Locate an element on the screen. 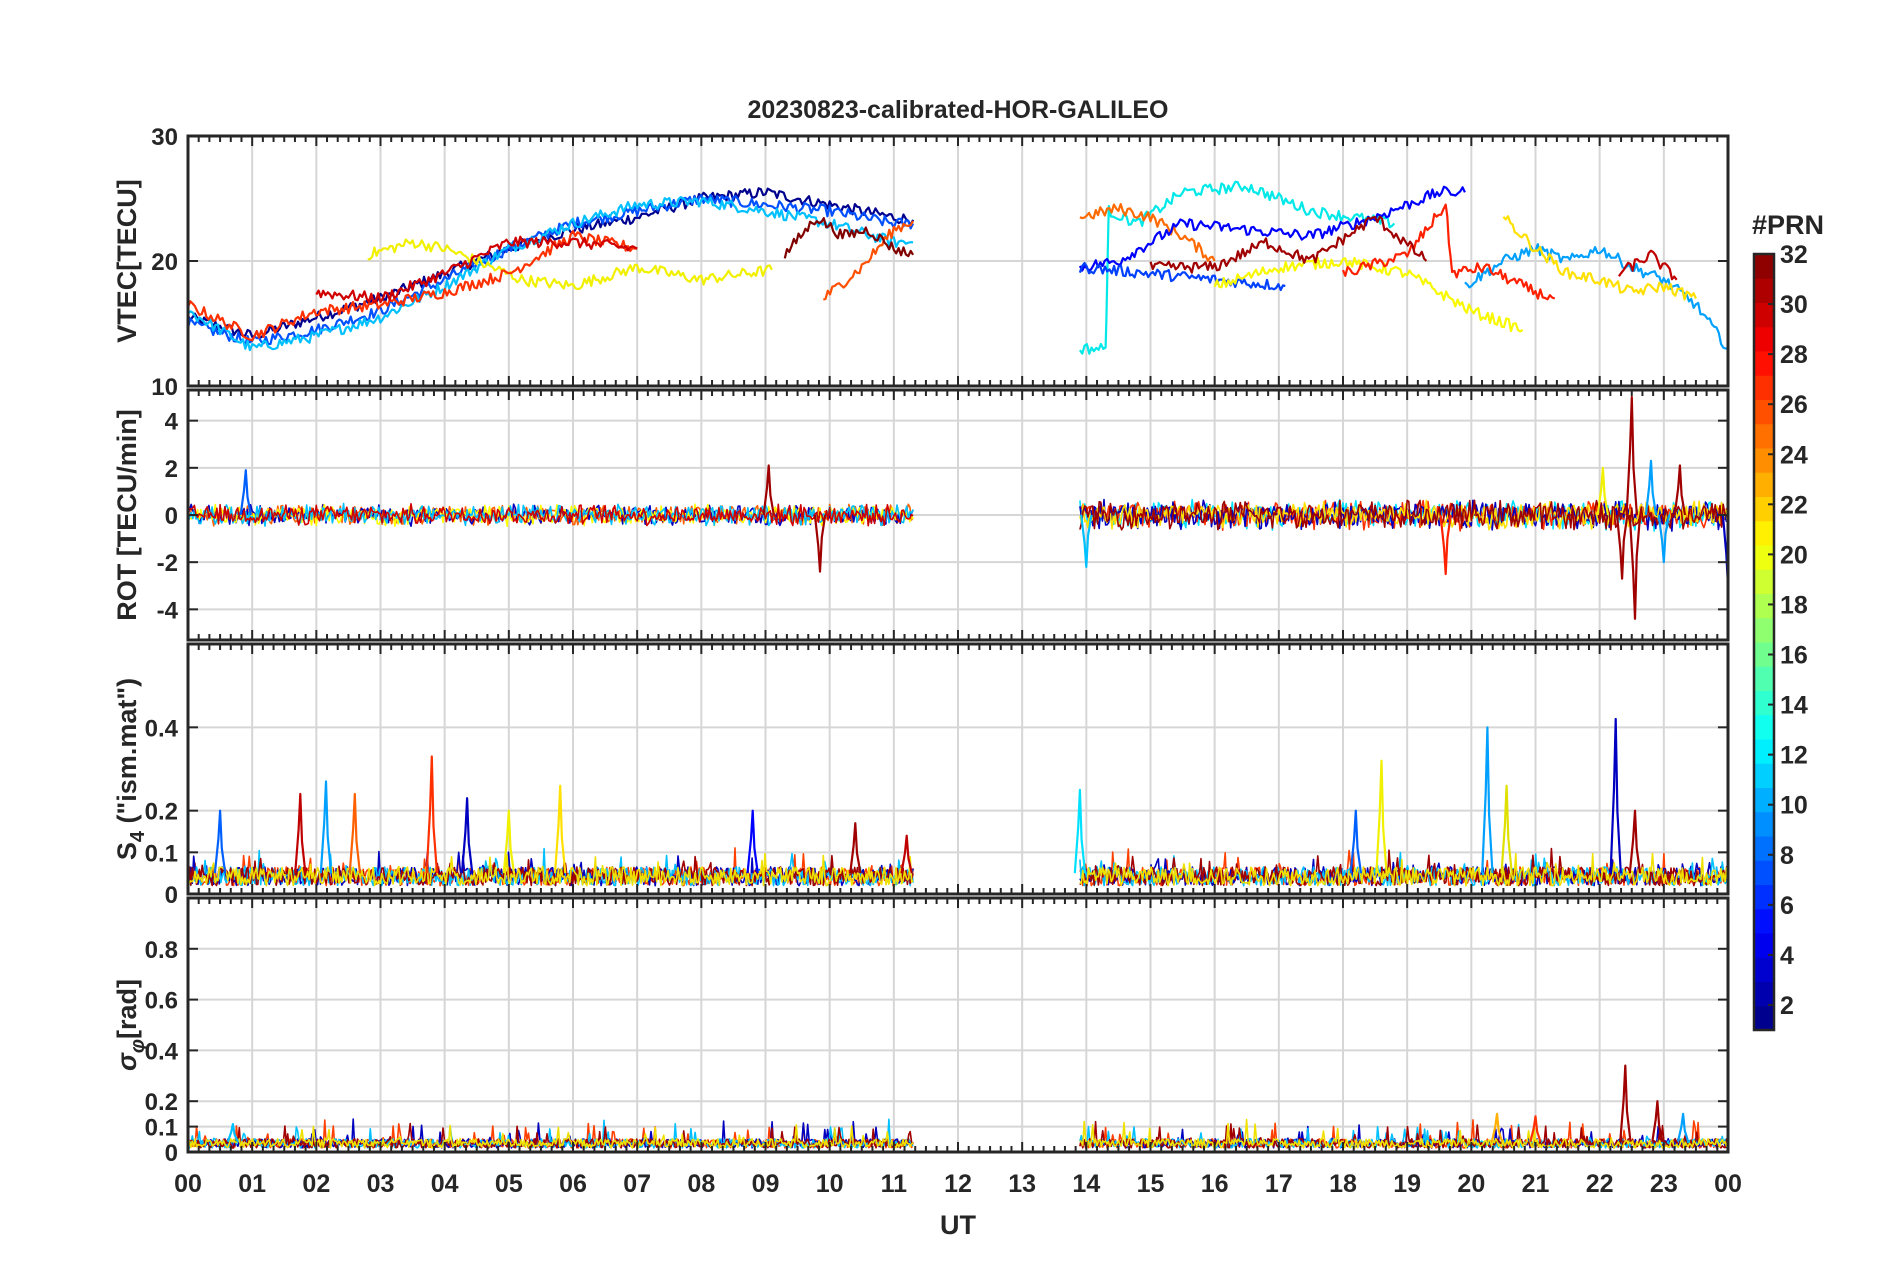 The image size is (1902, 1272). colorbar-tick-label: 22 is located at coordinates (1794, 505).